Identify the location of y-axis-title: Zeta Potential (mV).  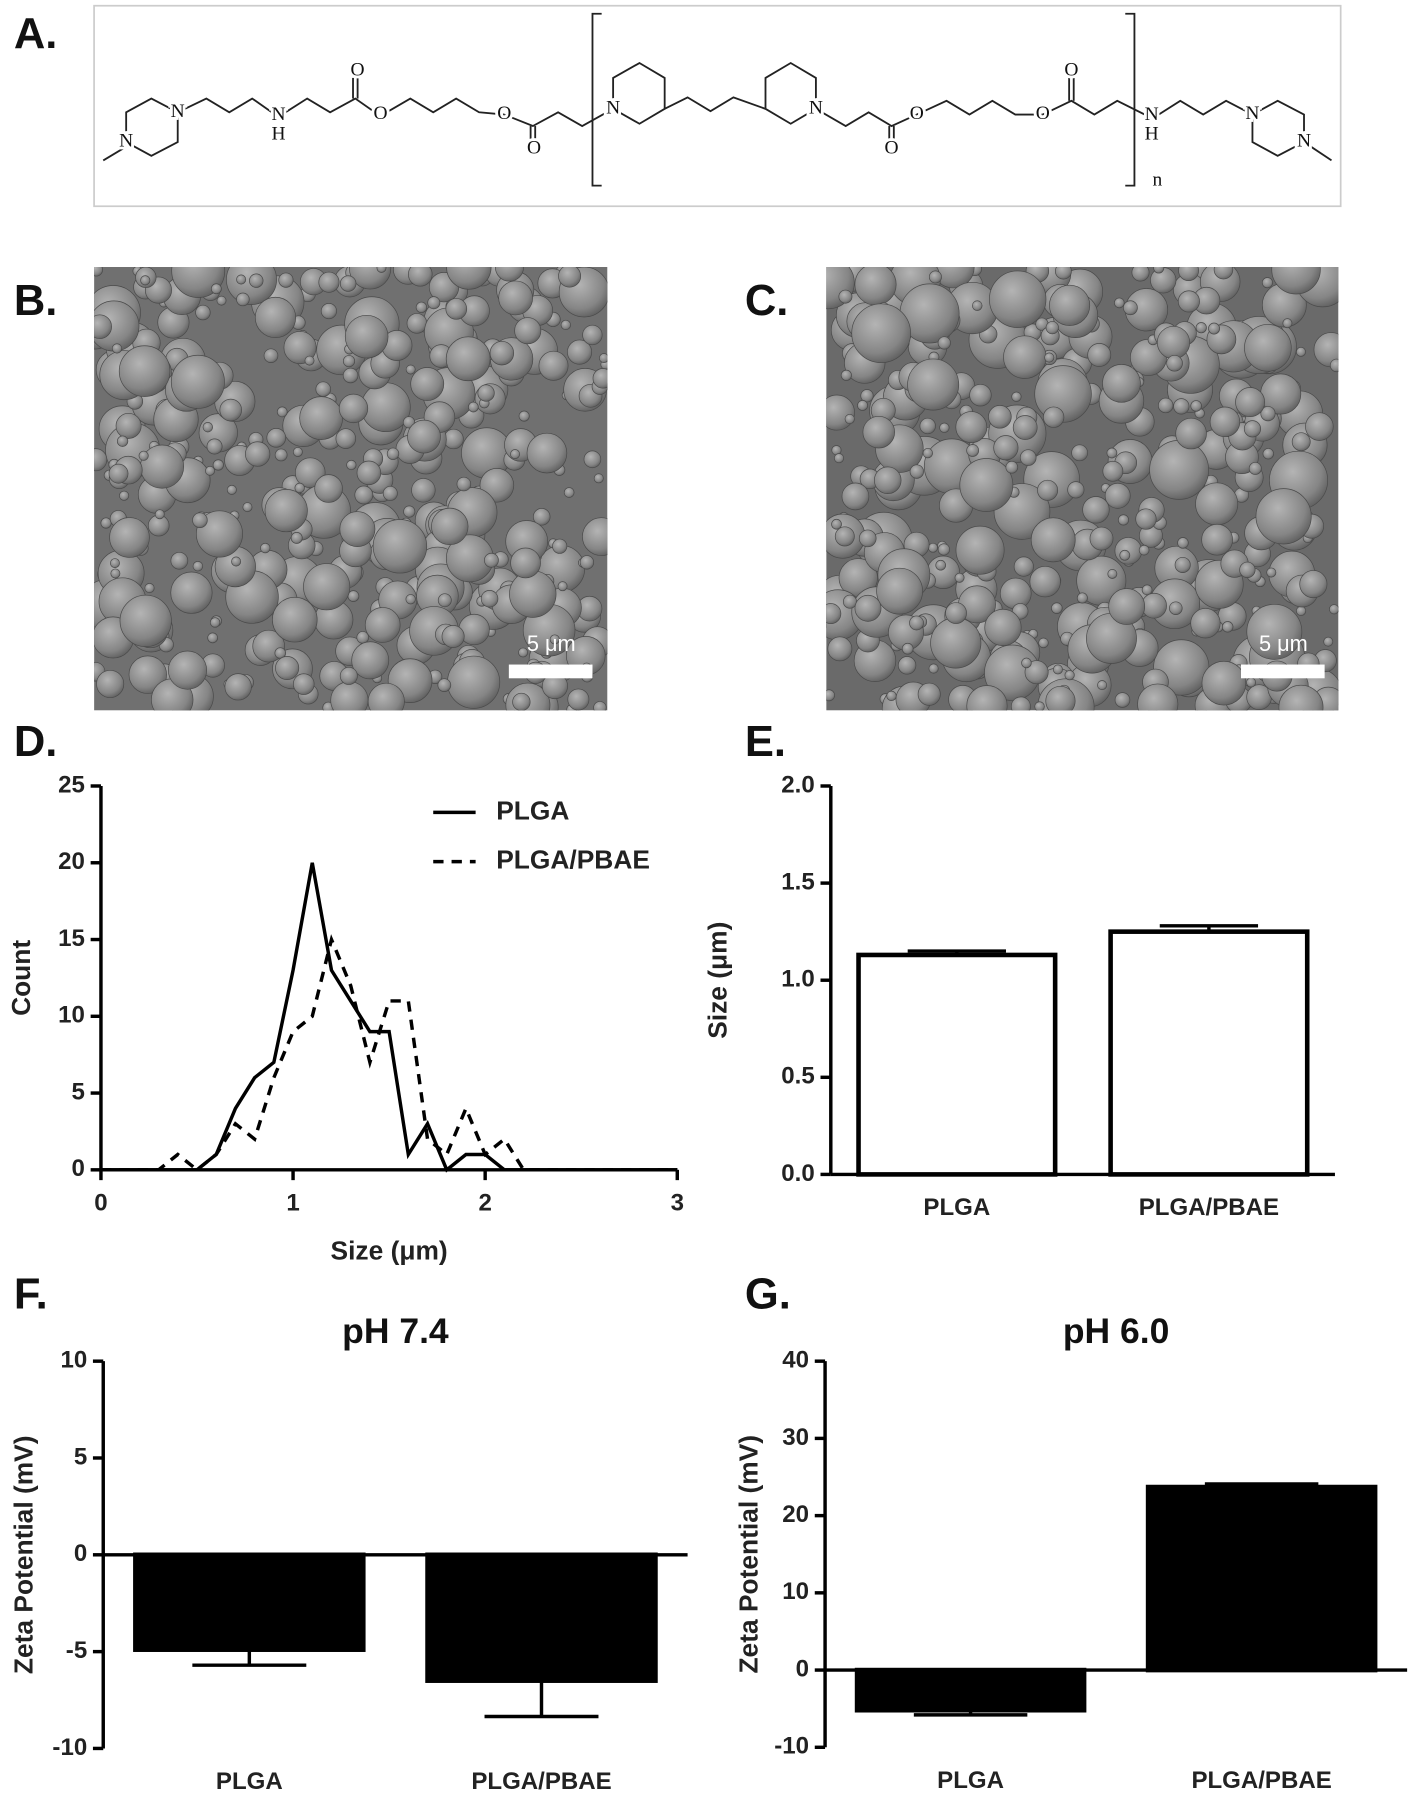
(749, 1554).